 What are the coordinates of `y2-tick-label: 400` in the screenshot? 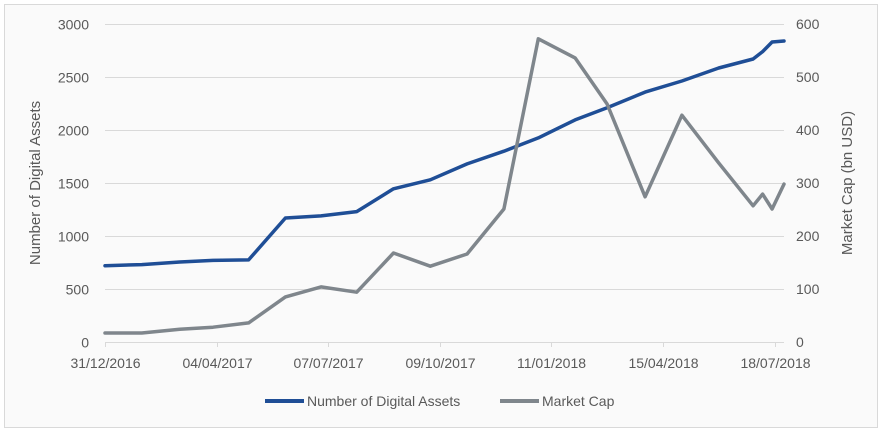 It's located at (808, 130).